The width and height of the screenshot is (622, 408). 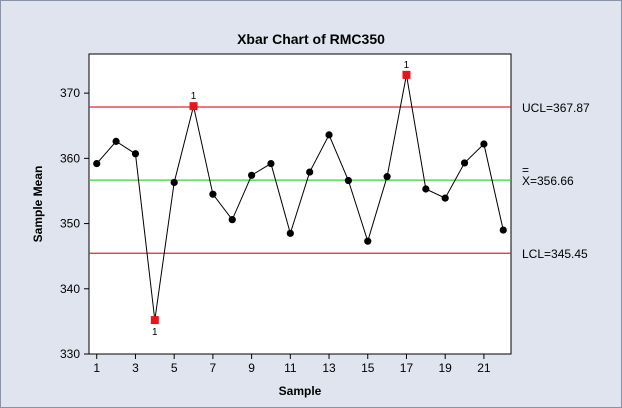 What do you see at coordinates (70, 289) in the screenshot?
I see `y-tick-label: 340` at bounding box center [70, 289].